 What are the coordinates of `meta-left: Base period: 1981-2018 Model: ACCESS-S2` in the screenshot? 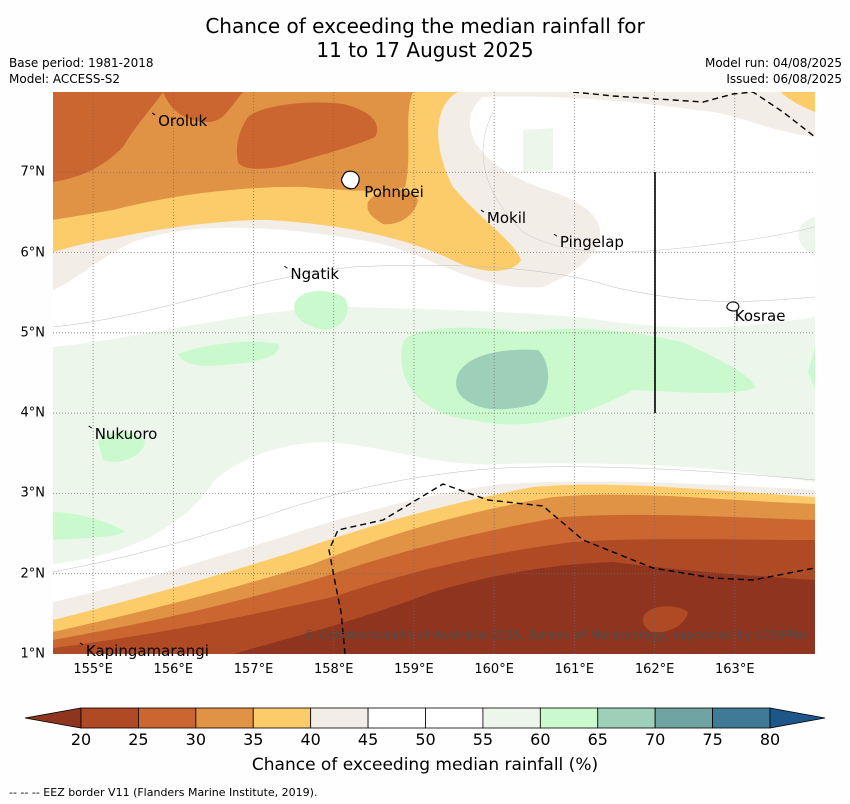 It's located at (81, 71).